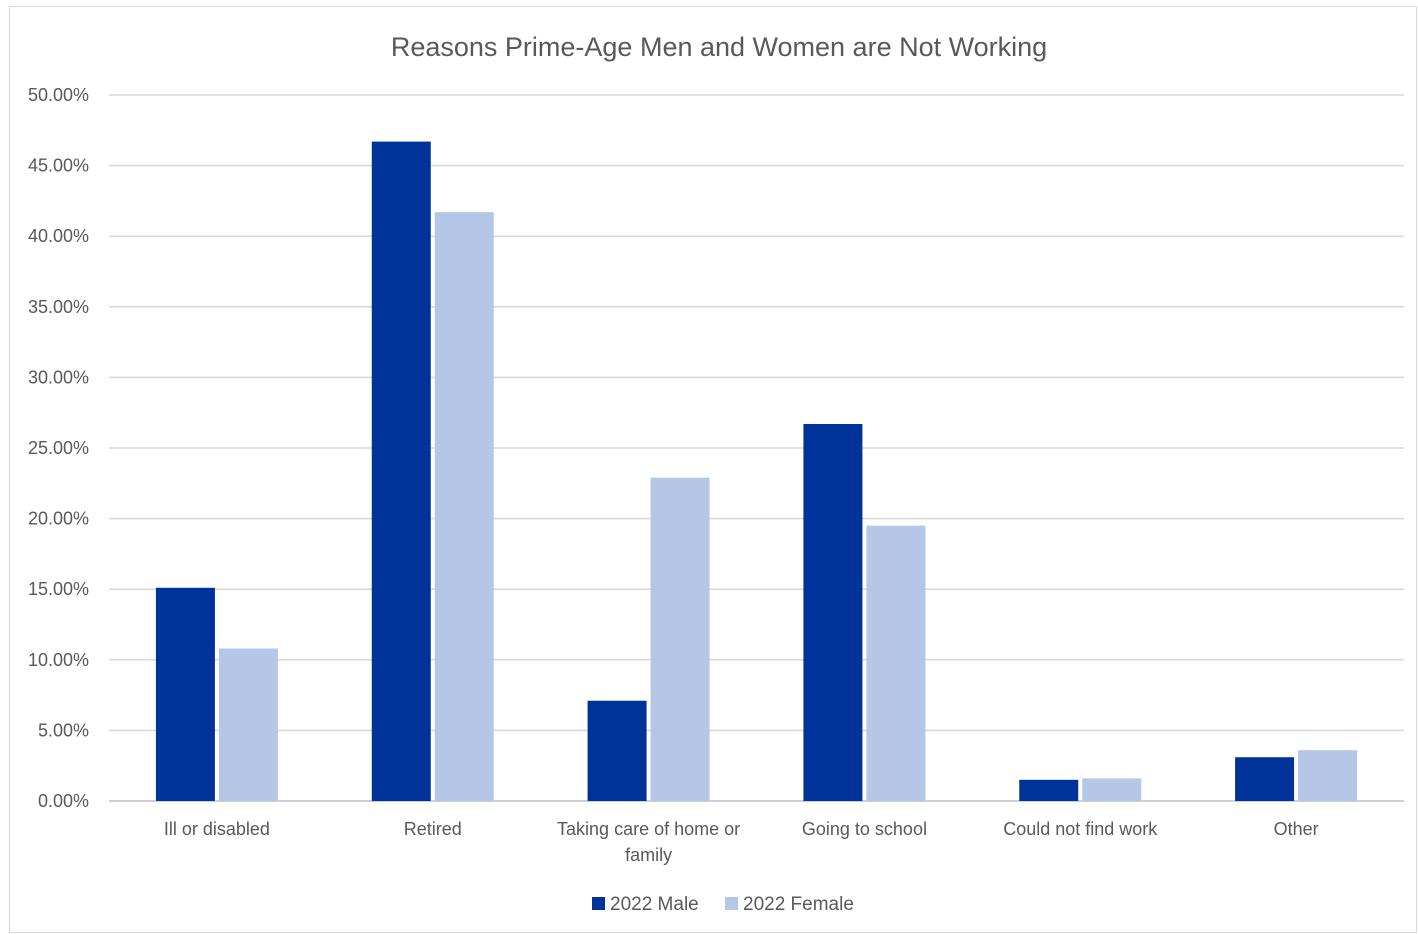 The image size is (1418, 934). What do you see at coordinates (58, 307) in the screenshot?
I see `y-tick-label: 35.00%` at bounding box center [58, 307].